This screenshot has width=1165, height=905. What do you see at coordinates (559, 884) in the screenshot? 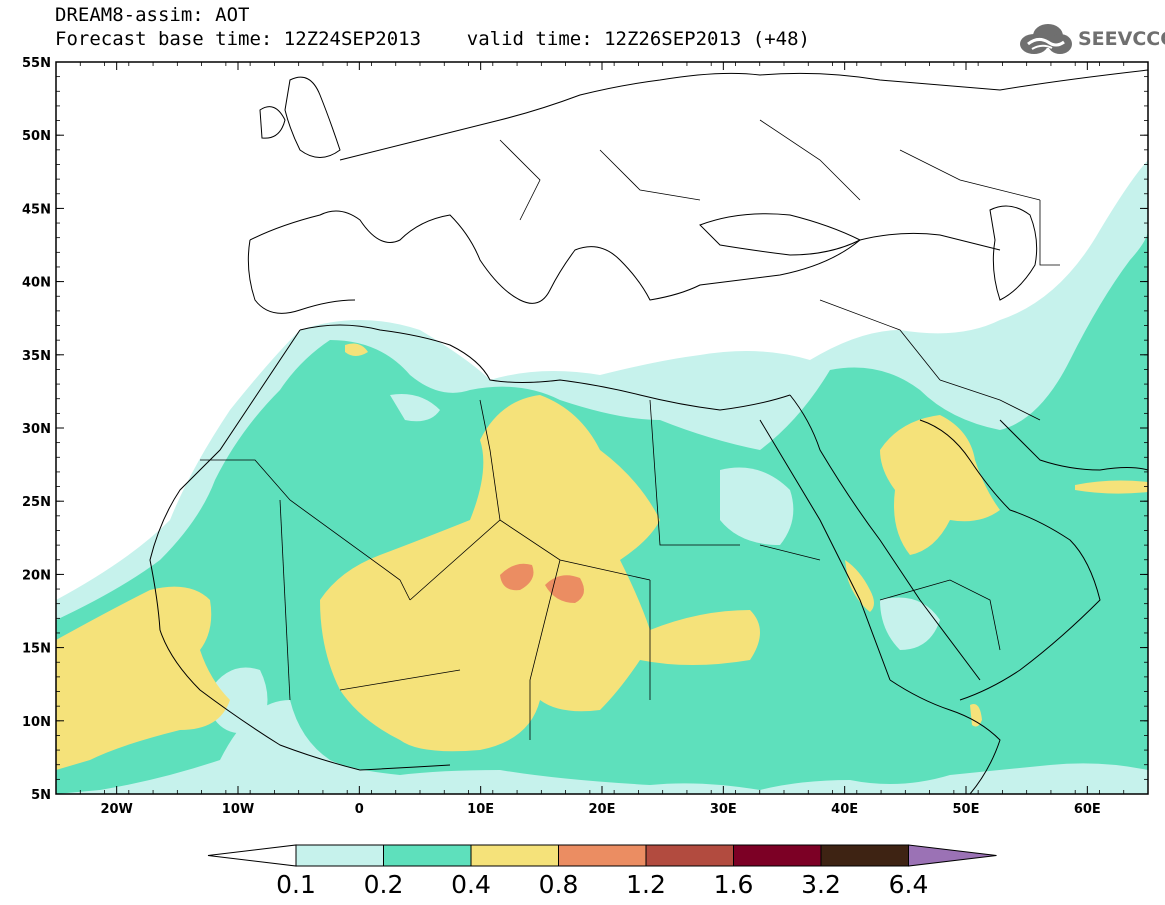
I see `colorbar-label: 0.8` at bounding box center [559, 884].